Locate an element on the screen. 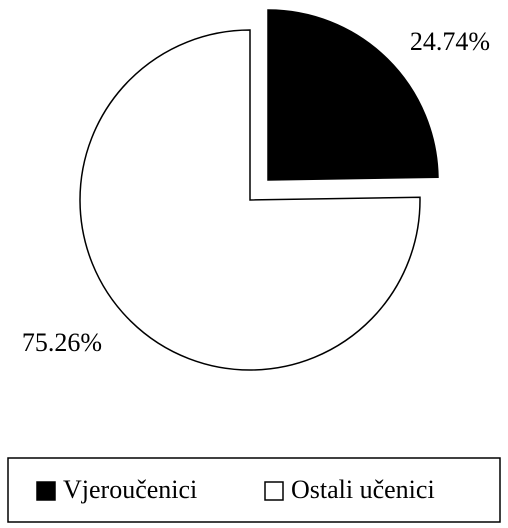 This screenshot has height=528, width=508. legend-box is located at coordinates (254, 490).